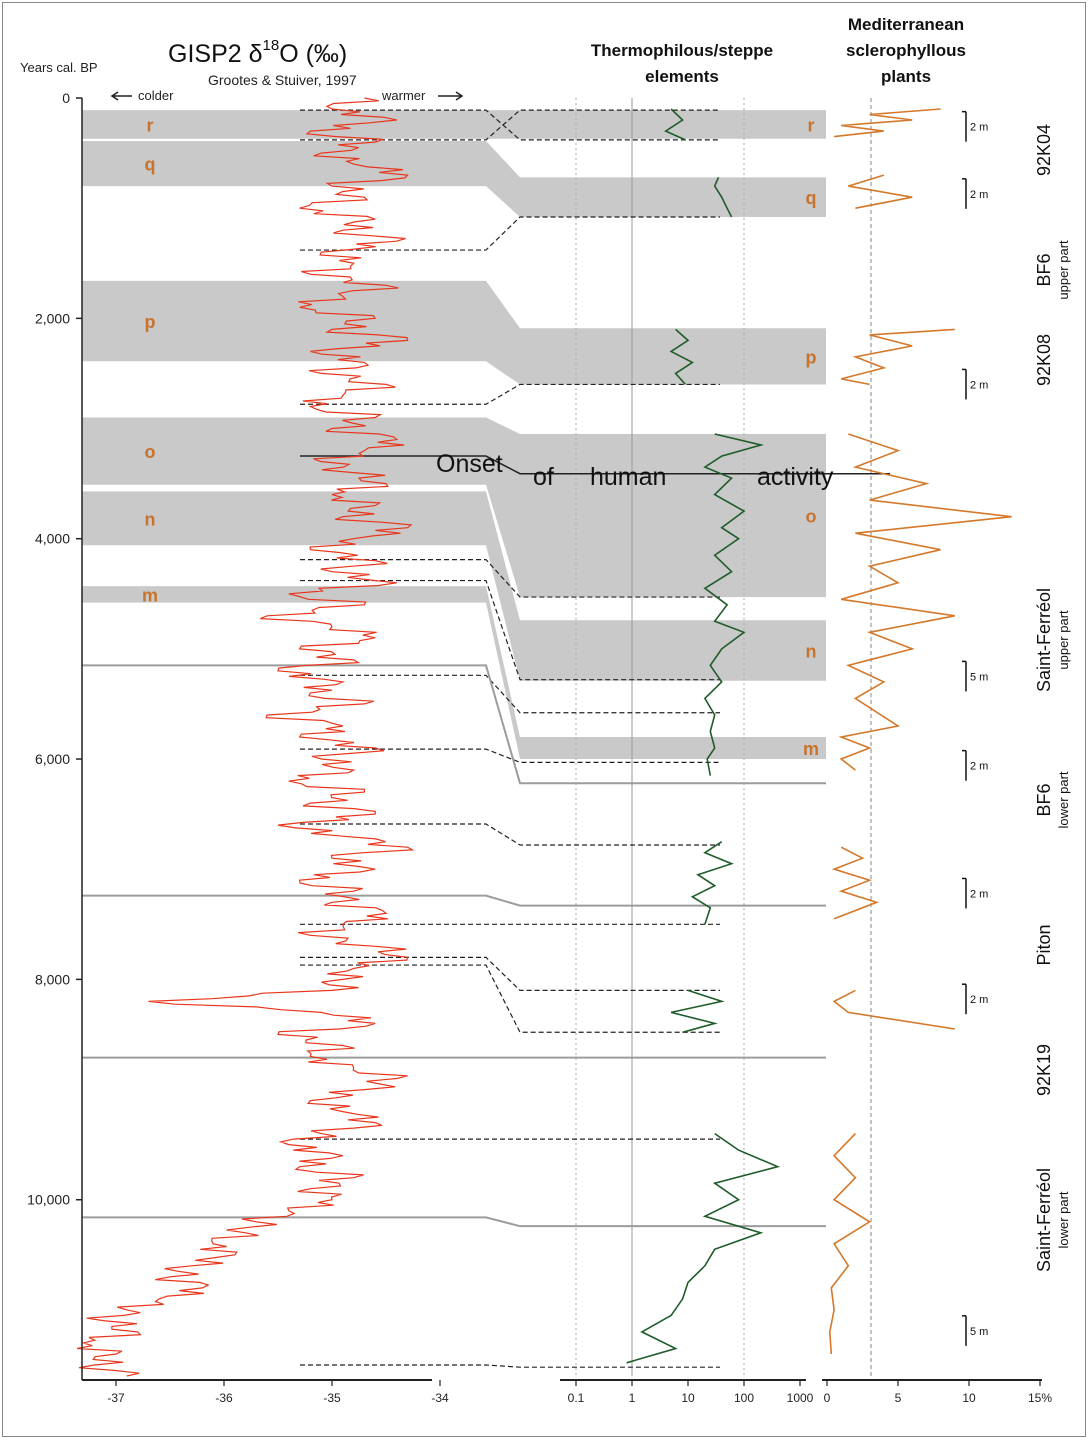 The width and height of the screenshot is (1090, 1441). I want to click on gisp2-x-tick-label-1: -36, so click(224, 1398).